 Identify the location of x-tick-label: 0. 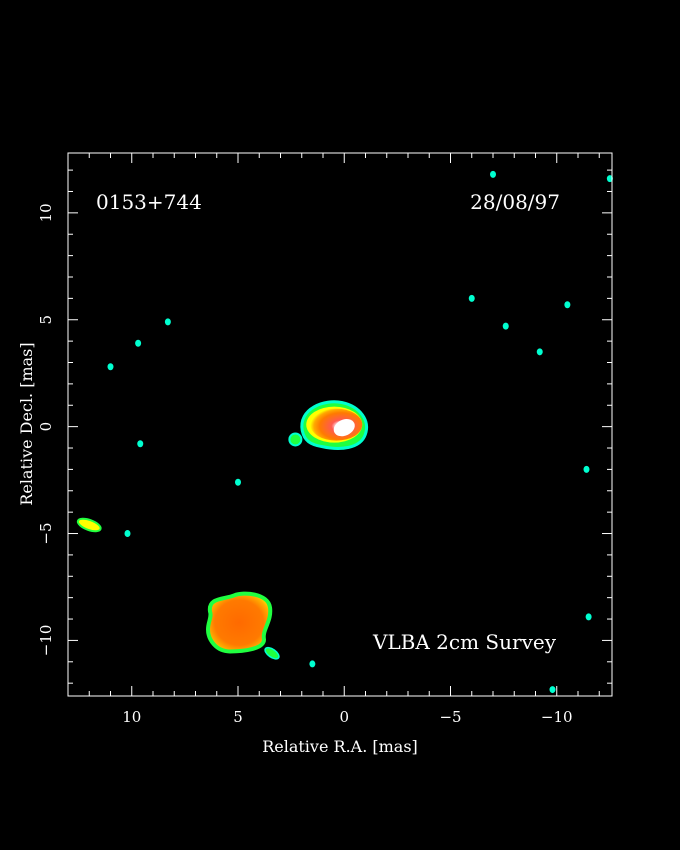
(344, 717).